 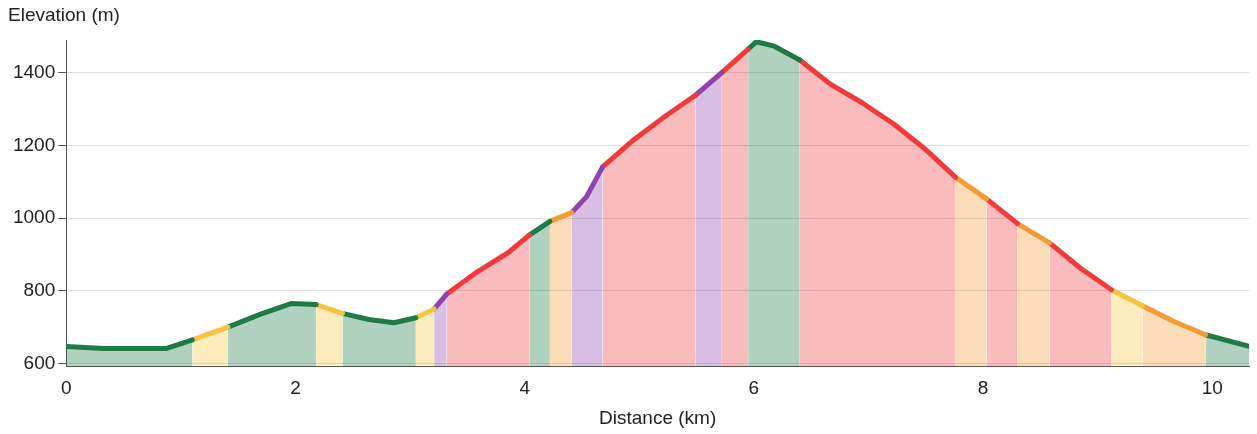 What do you see at coordinates (64, 14) in the screenshot?
I see `y-axis-title: Elevation (m)` at bounding box center [64, 14].